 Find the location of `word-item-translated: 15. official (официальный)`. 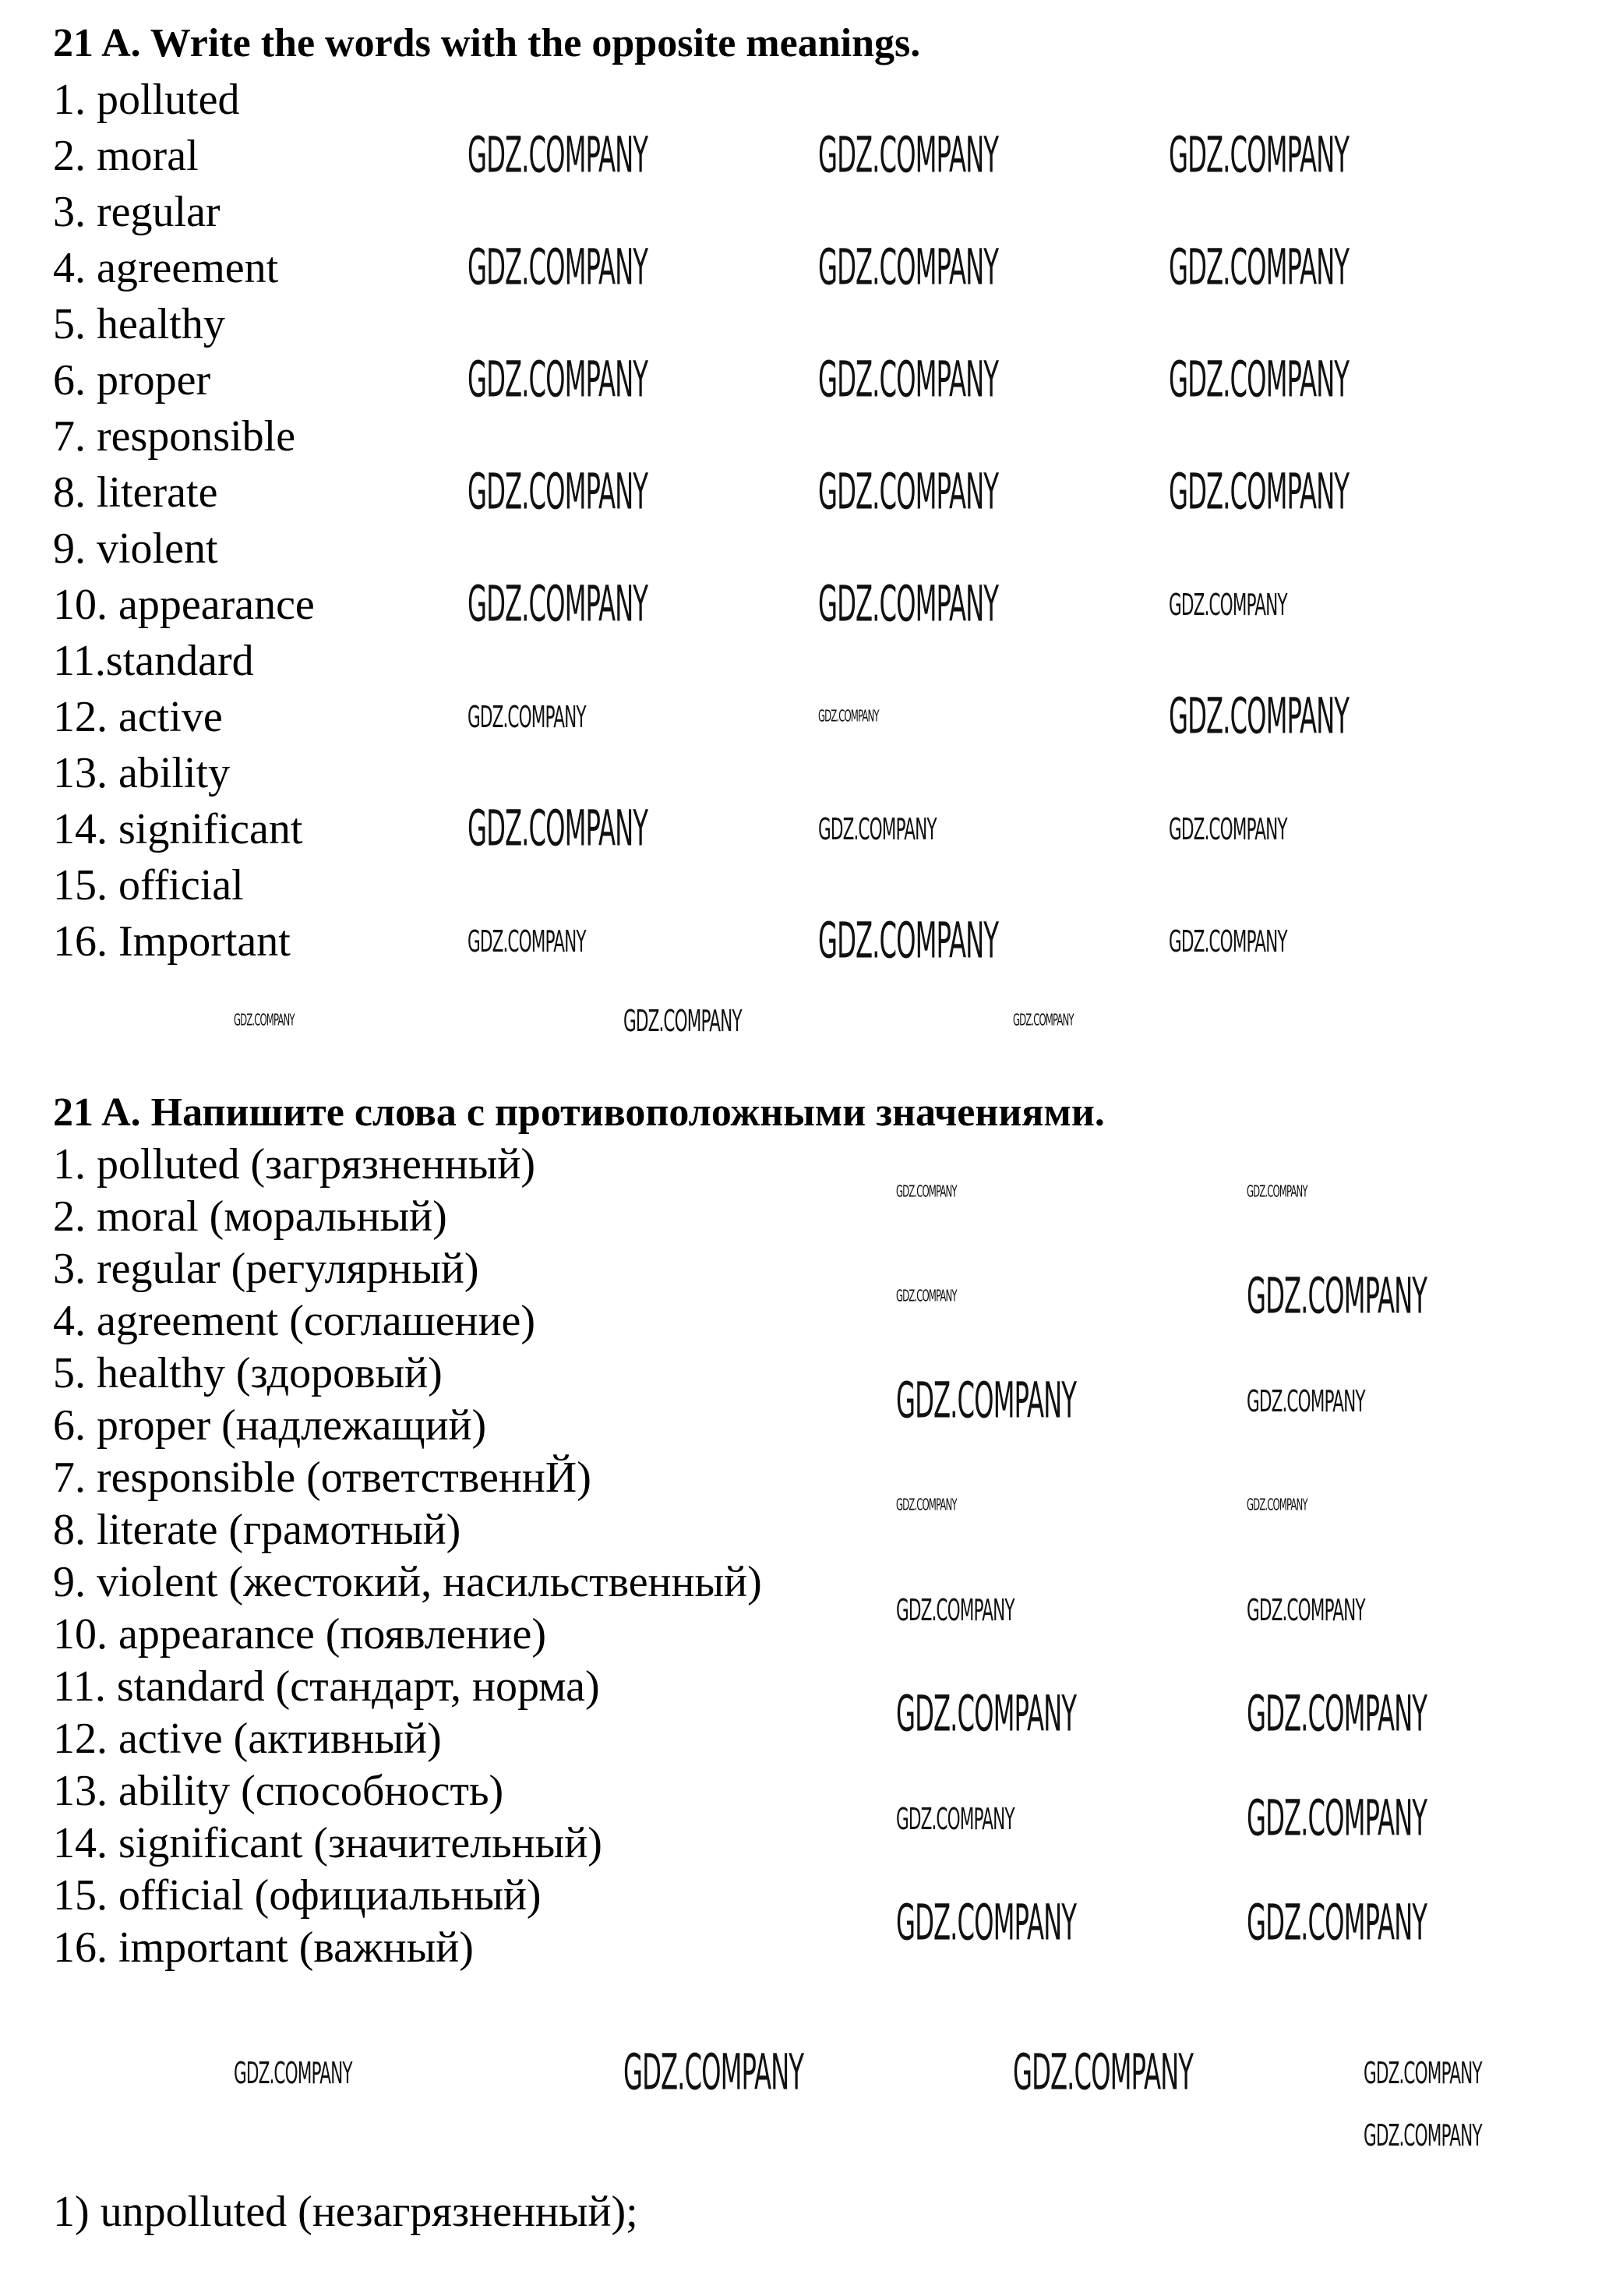

word-item-translated: 15. official (официальный) is located at coordinates (297, 1896).